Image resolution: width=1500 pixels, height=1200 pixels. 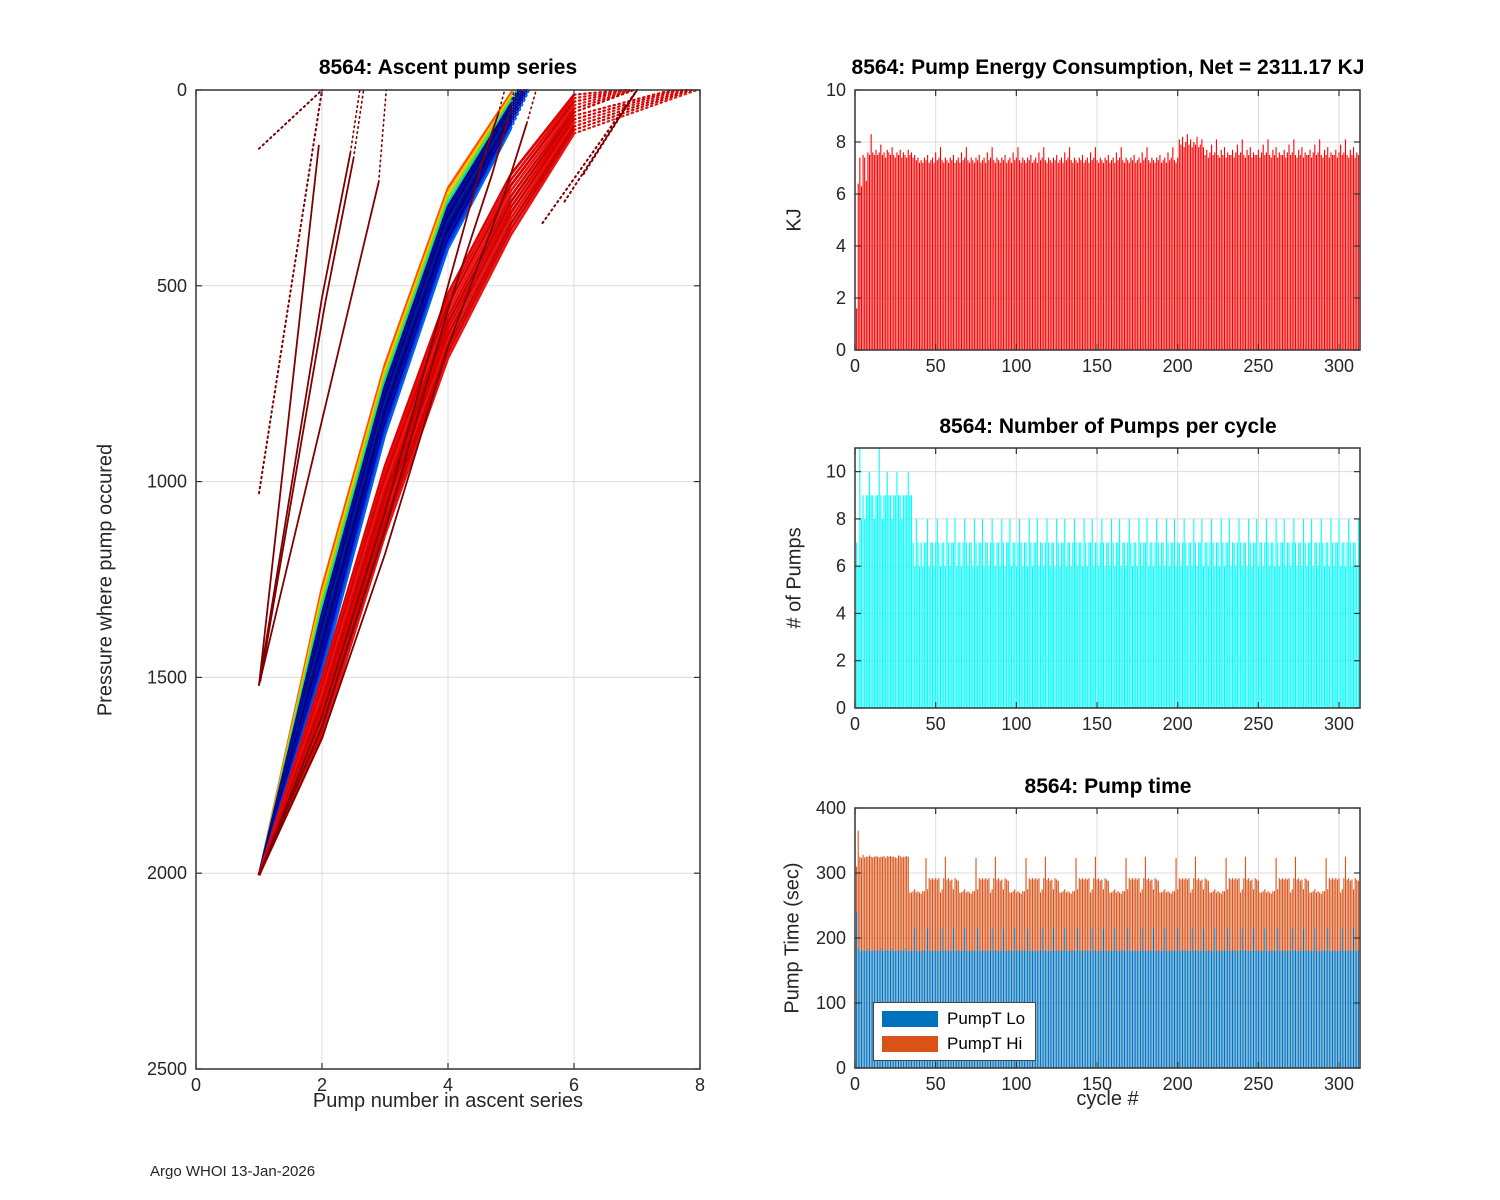 I want to click on pumps-axes: 0 50 100 150 200 250 300 0 2 4 6 8 10, so click(x=1093, y=590).